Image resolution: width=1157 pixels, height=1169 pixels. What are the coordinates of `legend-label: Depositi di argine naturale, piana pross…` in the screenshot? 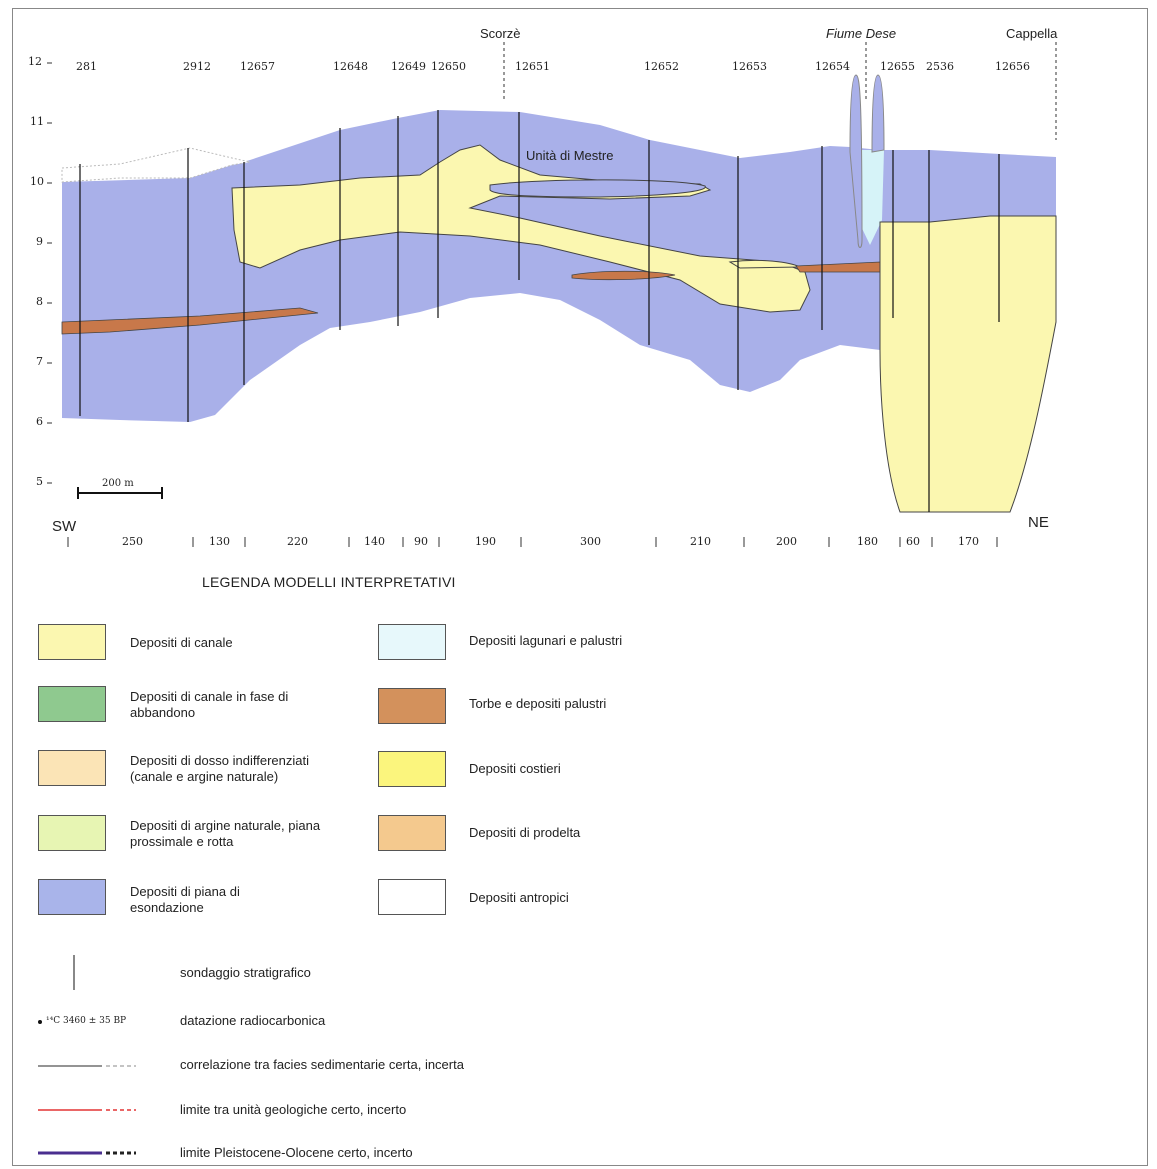 It's located at (225, 833).